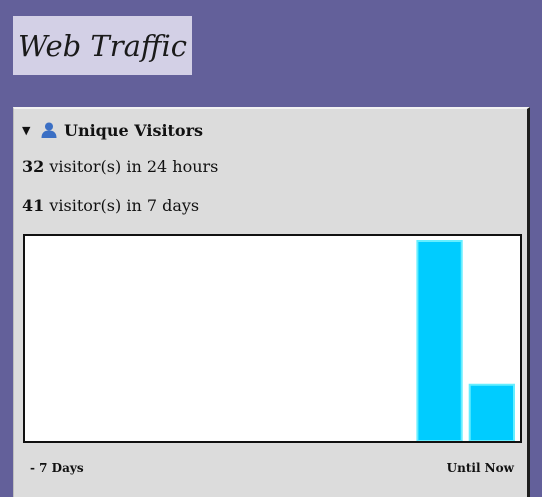 Image resolution: width=542 pixels, height=497 pixels. I want to click on axis-start-label: - 7 Days, so click(57, 468).